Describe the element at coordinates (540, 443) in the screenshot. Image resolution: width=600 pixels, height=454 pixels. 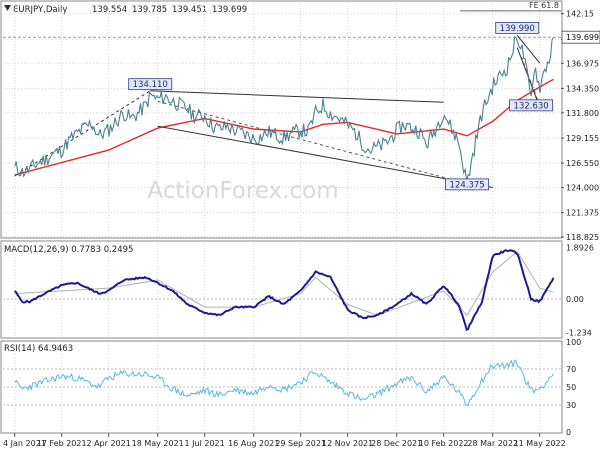
I see `xtick-label-11: 11 May 2022` at that location.